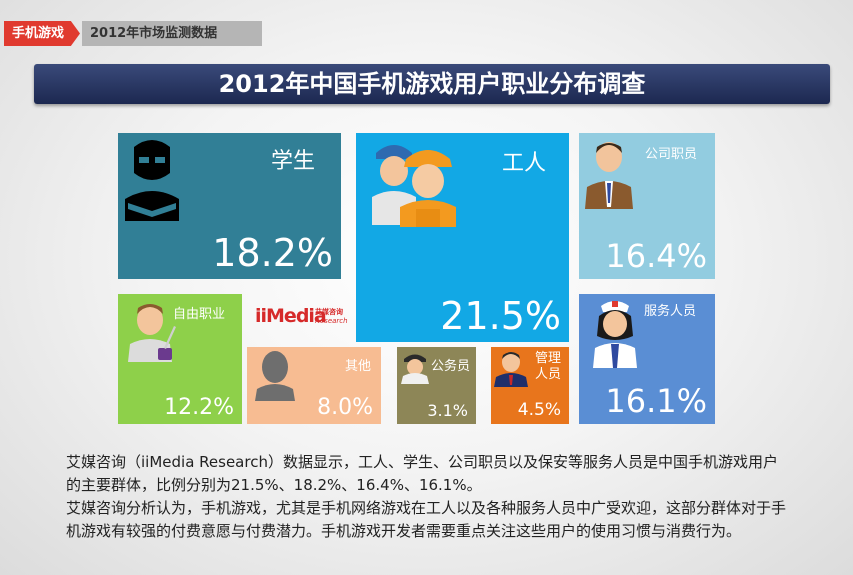 The image size is (853, 575). Describe the element at coordinates (451, 366) in the screenshot. I see `label-civil-servant: 公务员` at that location.